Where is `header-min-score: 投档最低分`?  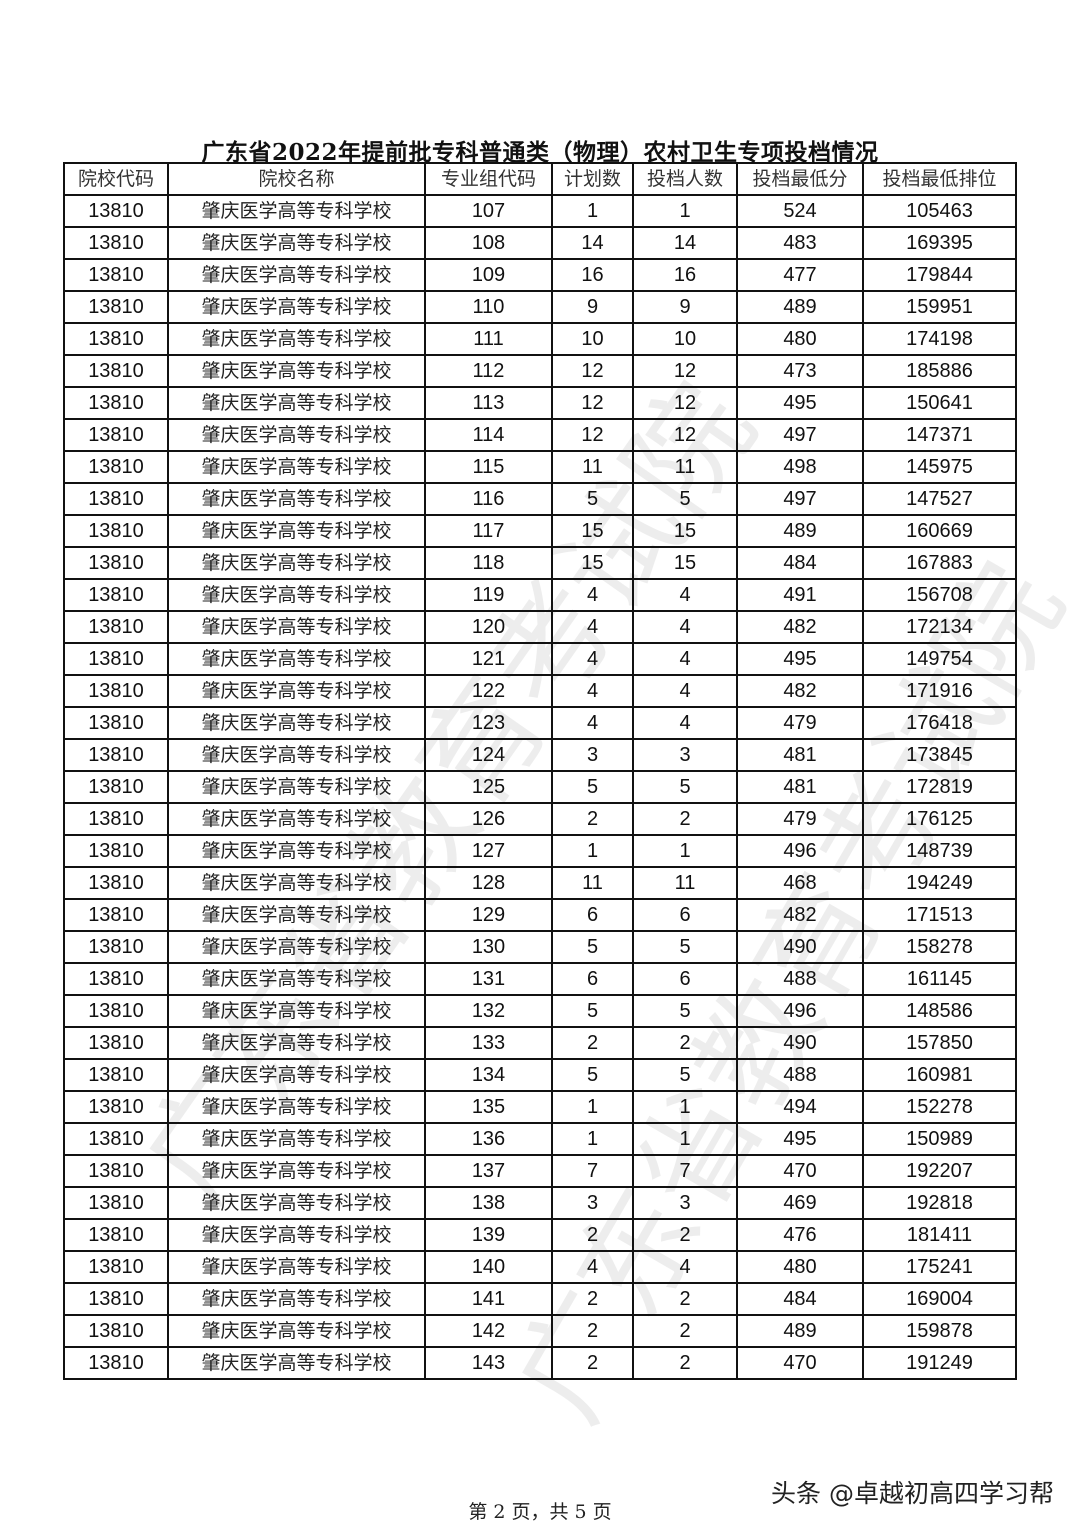 header-min-score: 投档最低分 is located at coordinates (800, 179).